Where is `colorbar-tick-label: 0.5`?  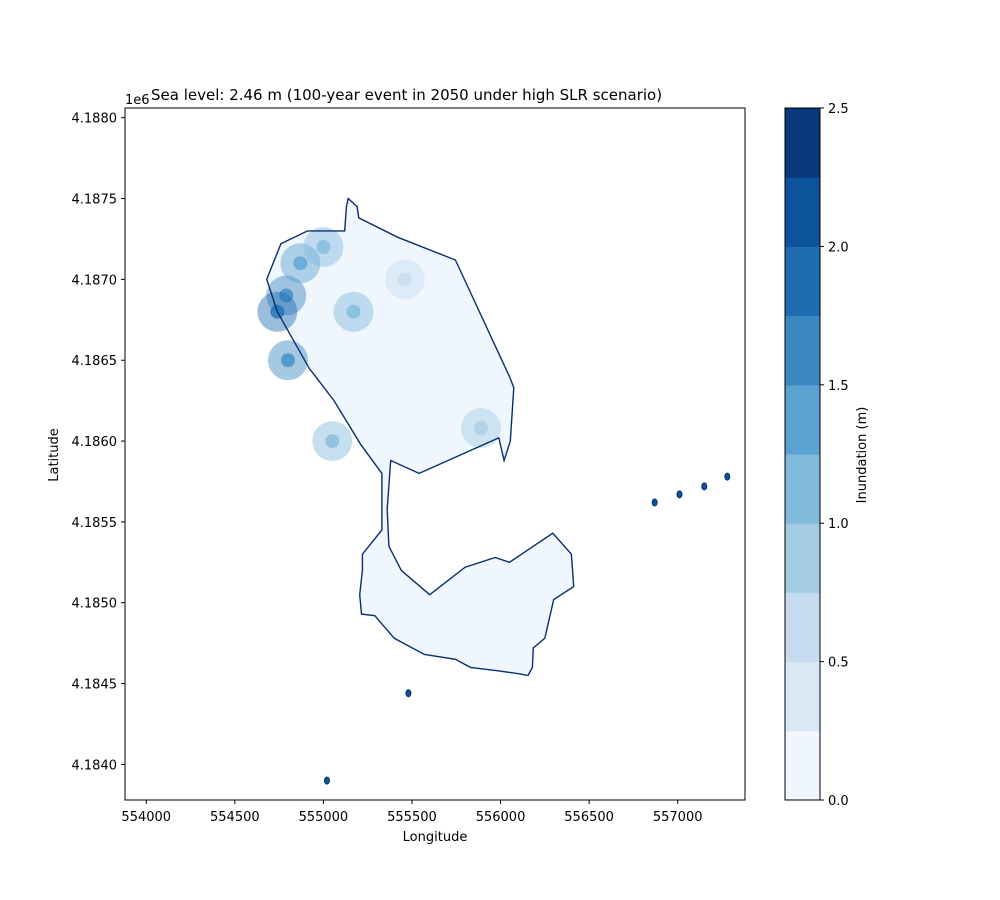
colorbar-tick-label: 0.5 is located at coordinates (838, 663).